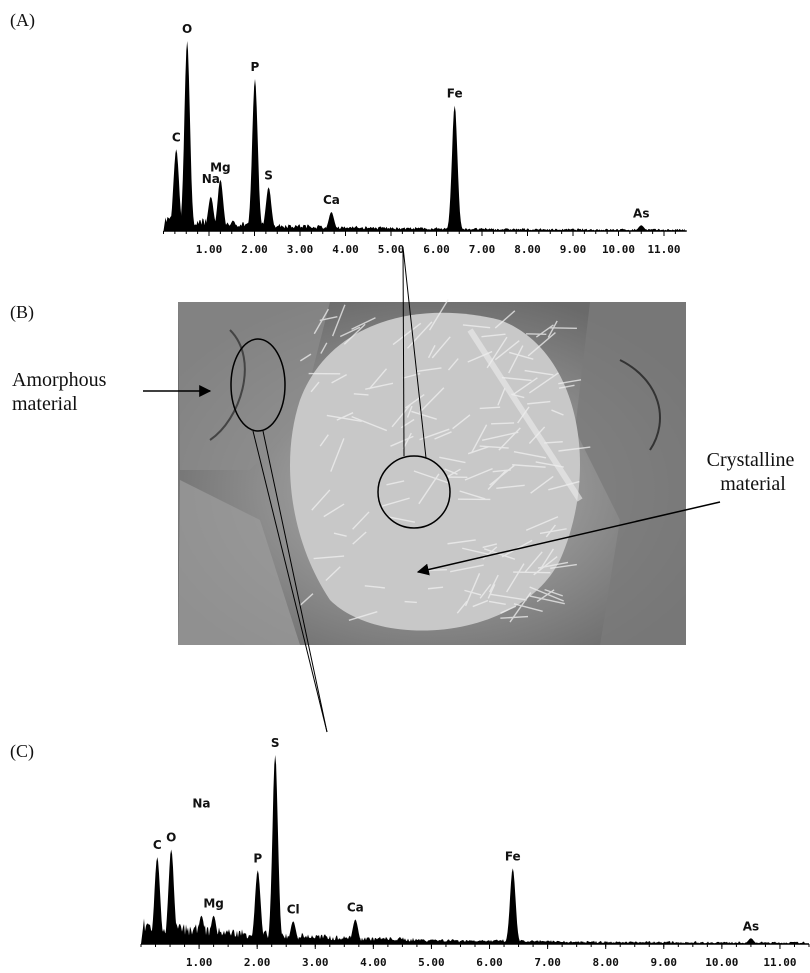 The image size is (810, 973). Describe the element at coordinates (568, 538) in the screenshot. I see `arrow` at that location.